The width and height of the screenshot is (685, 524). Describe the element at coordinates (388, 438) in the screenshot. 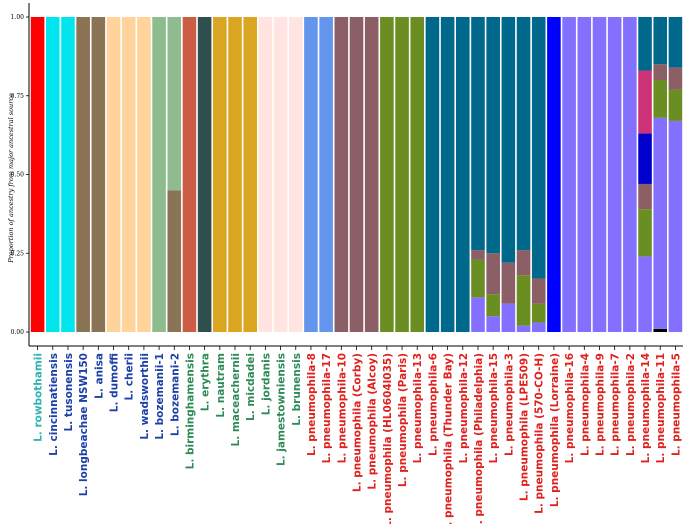

I see `x-tick-label: L. pneumophila (HL0604l035)` at that location.